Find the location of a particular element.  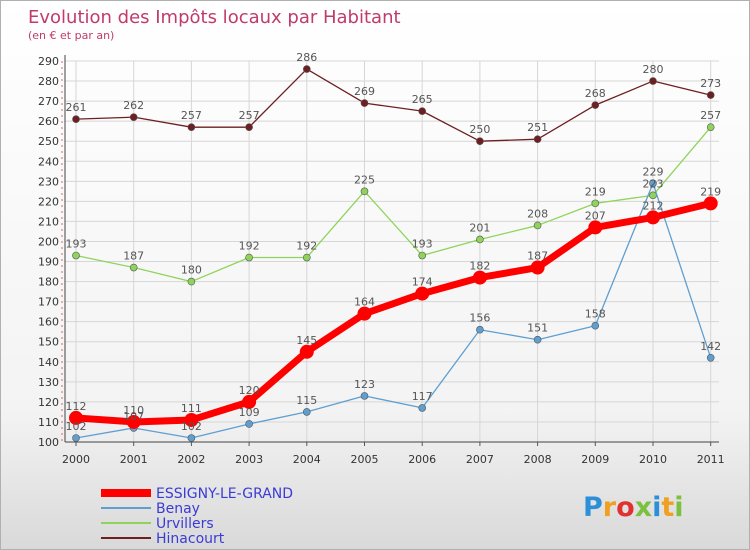

chart-title: Evolution des Impôts locaux par Habitant is located at coordinates (214, 17).